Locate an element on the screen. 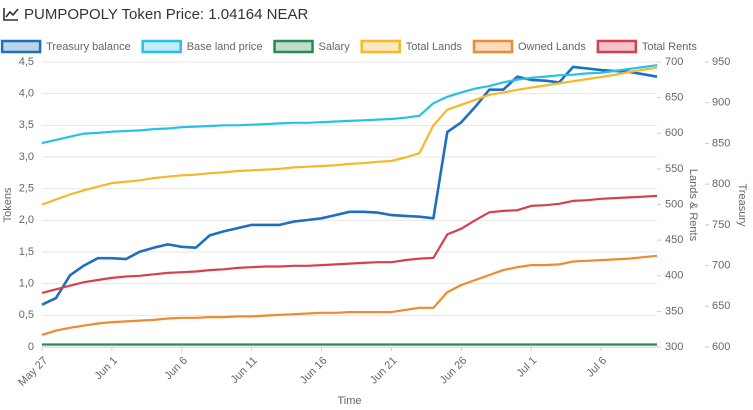  x-tick-label: Jul 1 is located at coordinates (526, 367).